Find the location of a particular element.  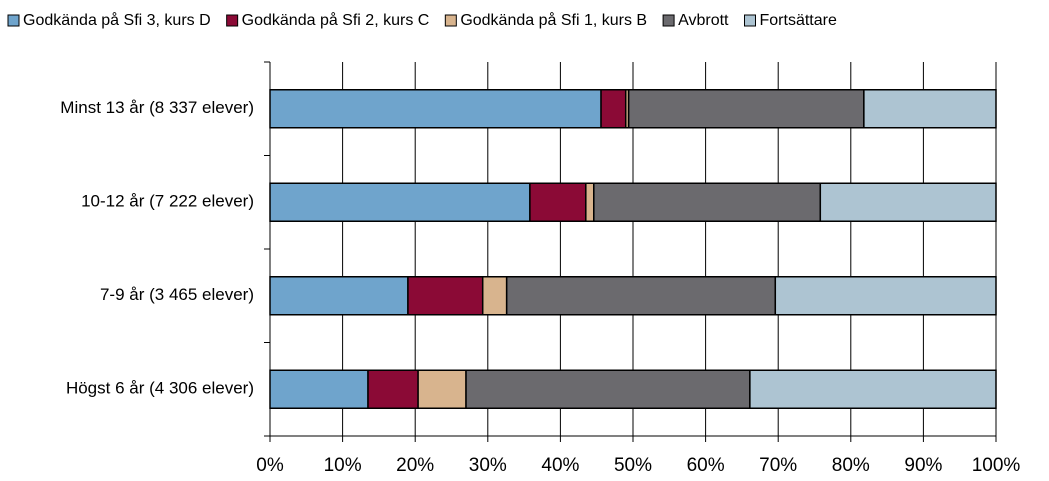

x-tick-label: 40% is located at coordinates (560, 465).